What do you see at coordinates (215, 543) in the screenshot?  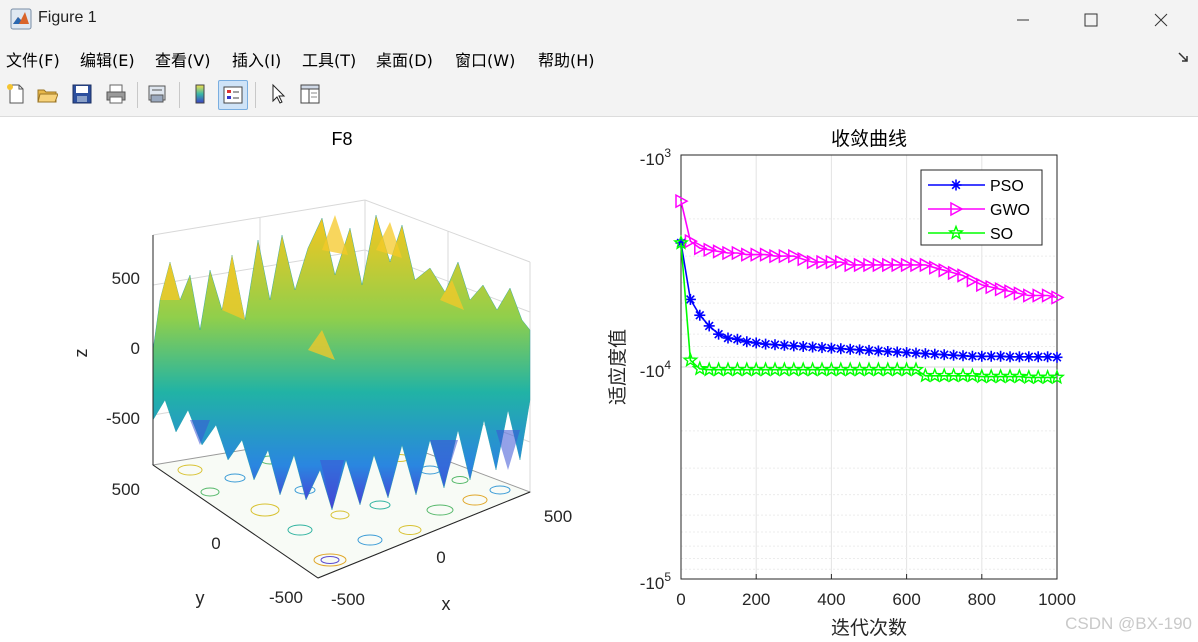 I see `y-tick: 0` at bounding box center [215, 543].